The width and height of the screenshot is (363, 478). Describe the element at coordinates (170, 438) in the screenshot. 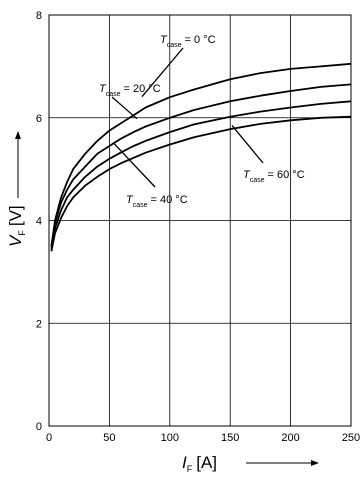

I see `x-tick-label: 100` at that location.